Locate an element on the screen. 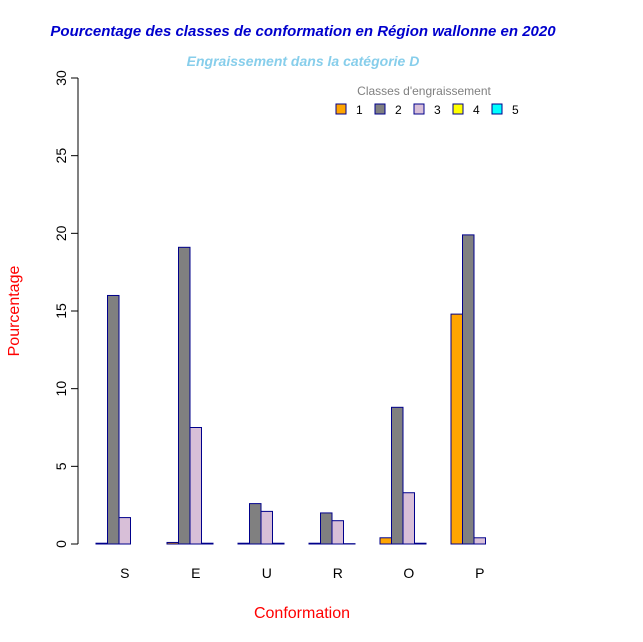  chart-subtitle: Engraissement dans la catégorie D is located at coordinates (303, 61).